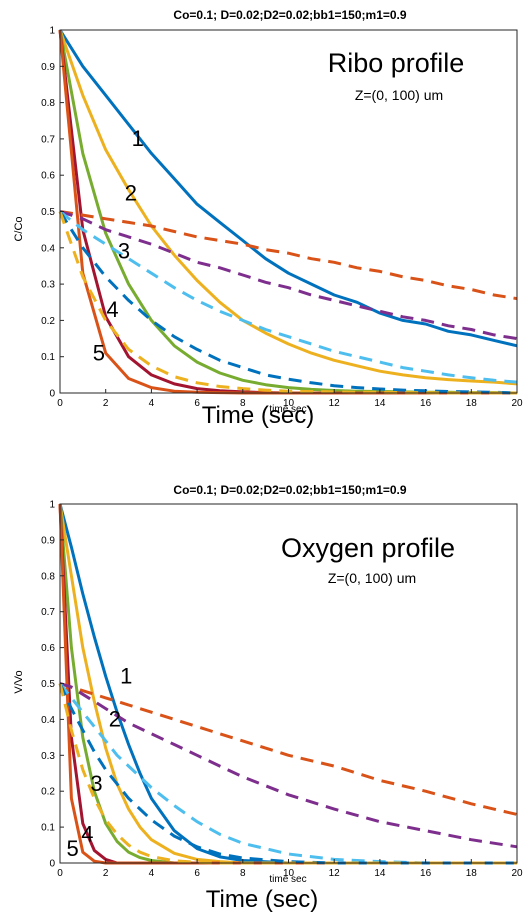  I want to click on y-axis-label: C/Co, so click(19, 228).